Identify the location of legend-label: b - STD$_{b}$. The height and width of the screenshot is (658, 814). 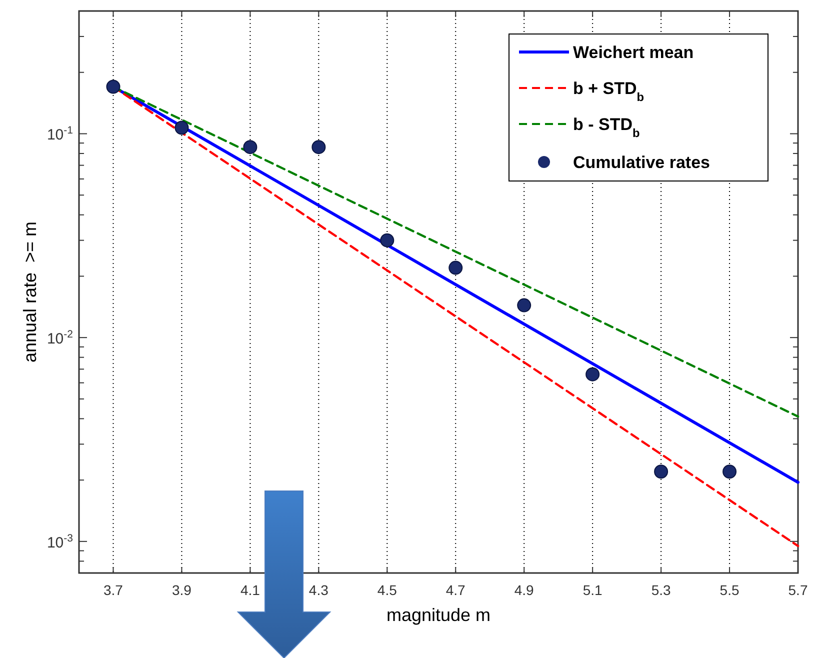
(606, 127).